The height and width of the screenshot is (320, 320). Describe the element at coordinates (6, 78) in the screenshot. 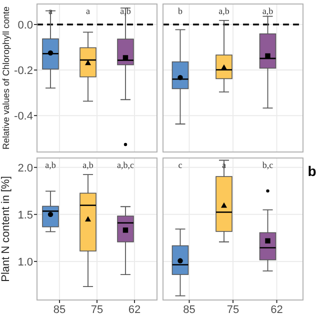

I see `y-axis-title: Relative values of Chlorophyll conte` at that location.